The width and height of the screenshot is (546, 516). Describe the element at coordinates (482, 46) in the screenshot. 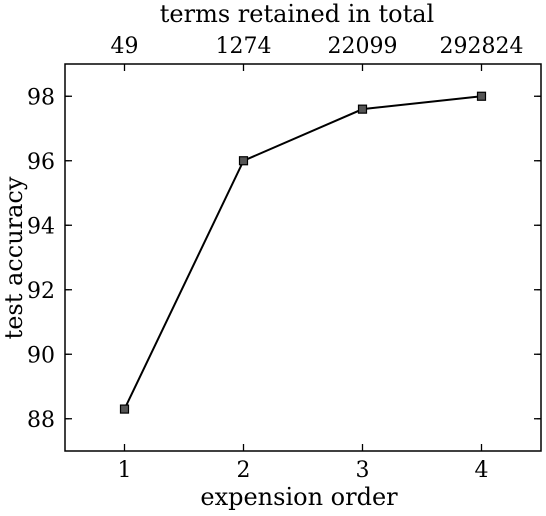

I see `top-tick-label: 292824` at that location.